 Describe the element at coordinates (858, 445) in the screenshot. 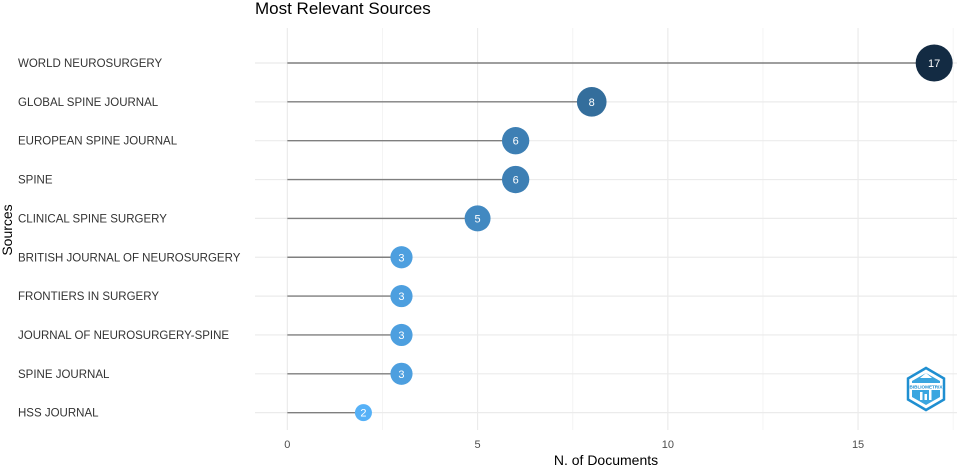

I see `x-tick-label: 15` at that location.